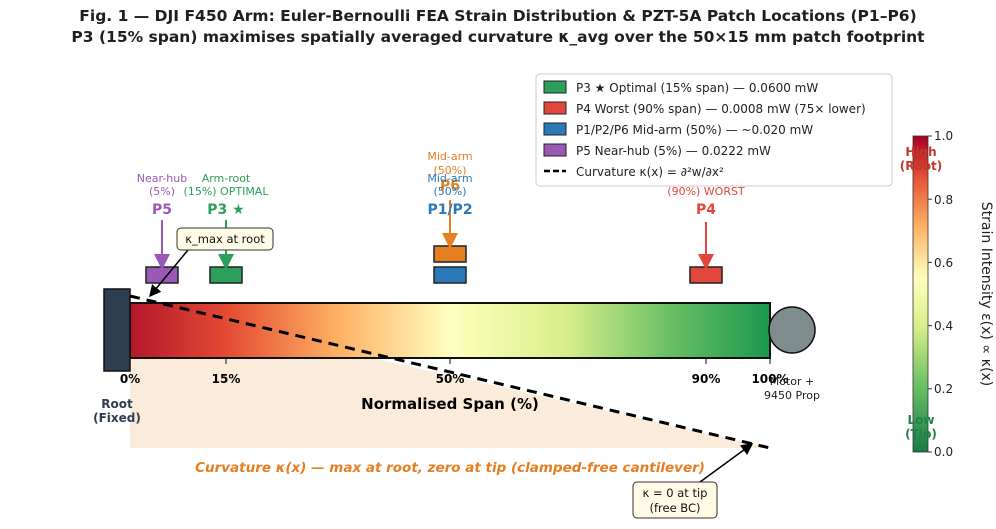 The width and height of the screenshot is (996, 529). Describe the element at coordinates (792, 381) in the screenshot. I see `motor-label-1: Motor +` at that location.